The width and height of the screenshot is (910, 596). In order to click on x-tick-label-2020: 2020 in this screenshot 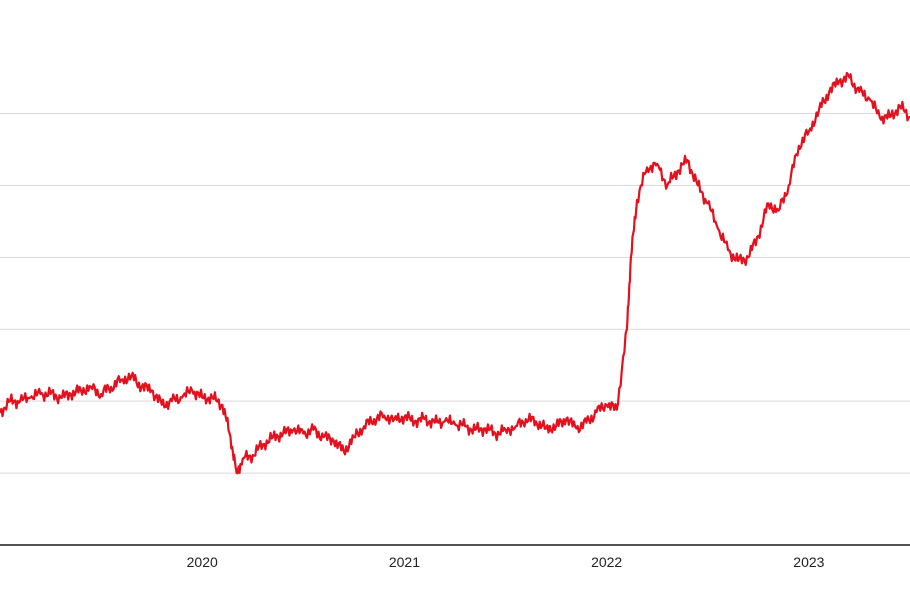, I will do `click(202, 562)`.